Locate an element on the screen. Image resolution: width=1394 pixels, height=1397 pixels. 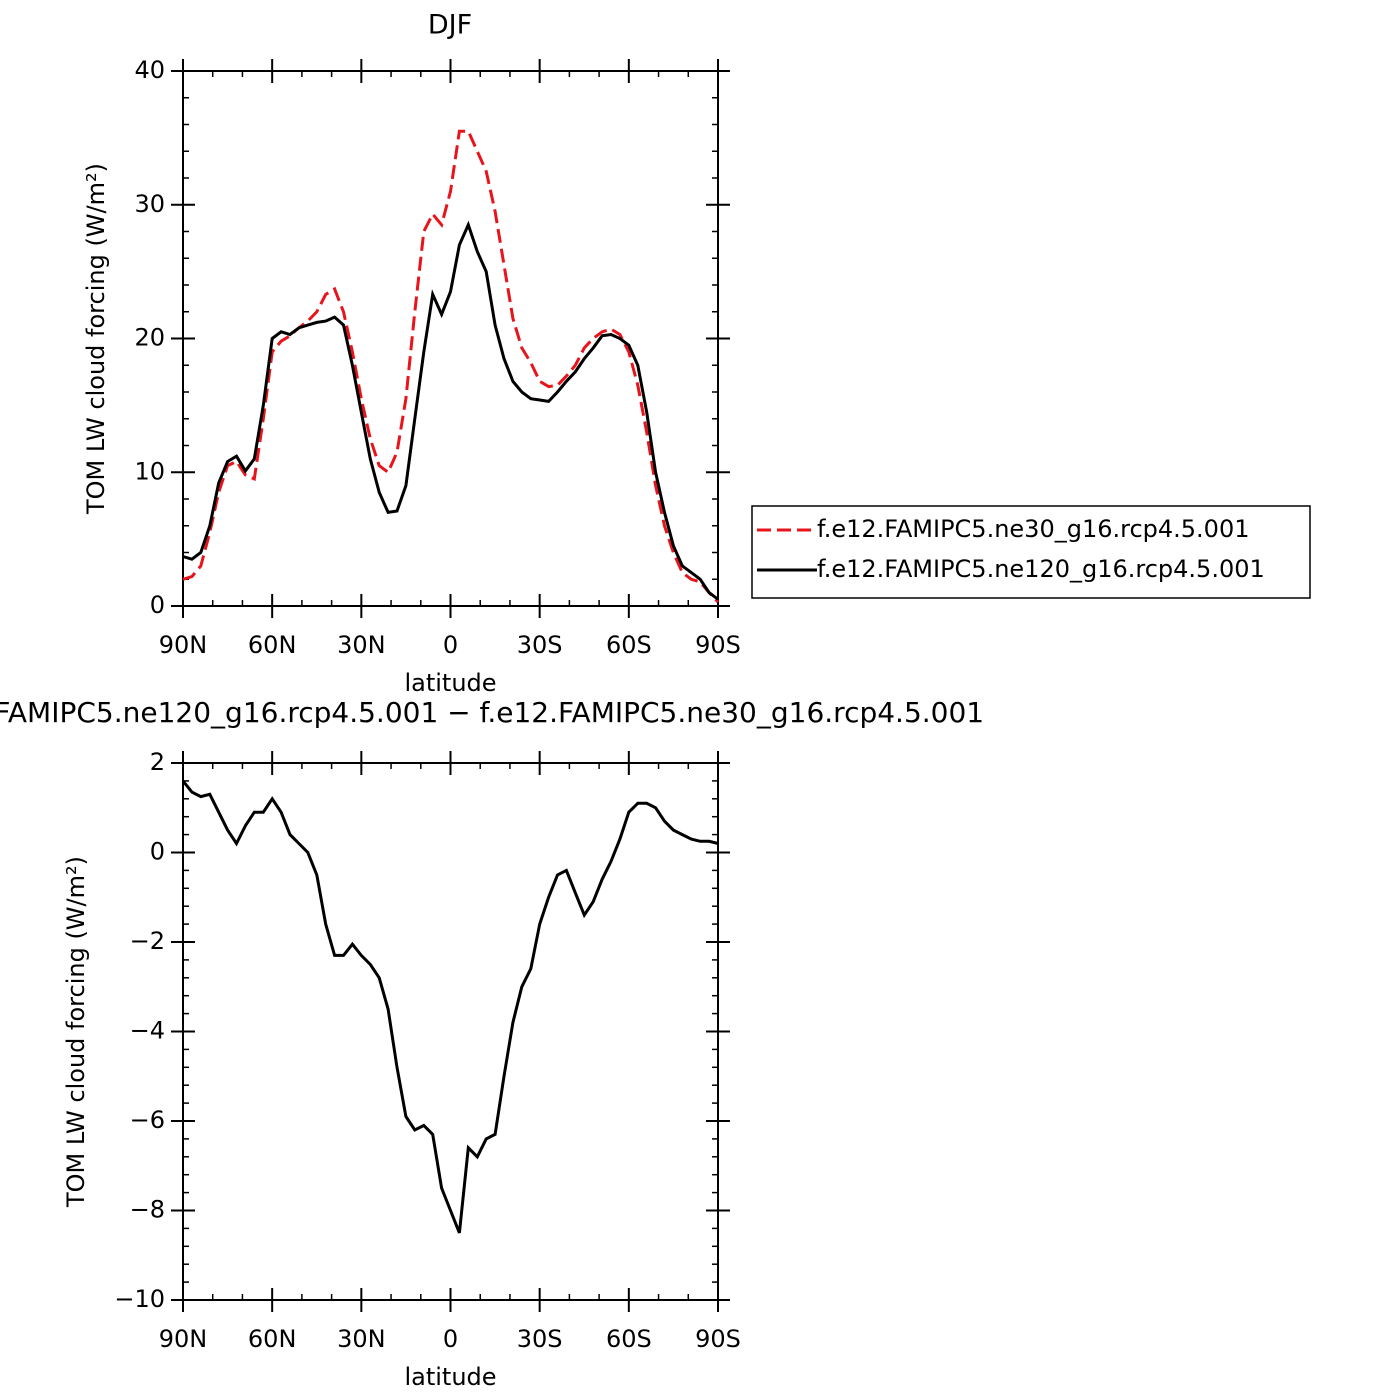
y-tick-label: 10 is located at coordinates (149, 471).